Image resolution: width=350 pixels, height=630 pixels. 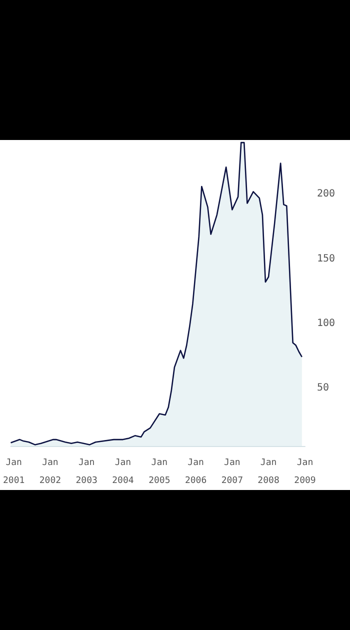 What do you see at coordinates (323, 388) in the screenshot?
I see `y-tick-label: 50` at bounding box center [323, 388].